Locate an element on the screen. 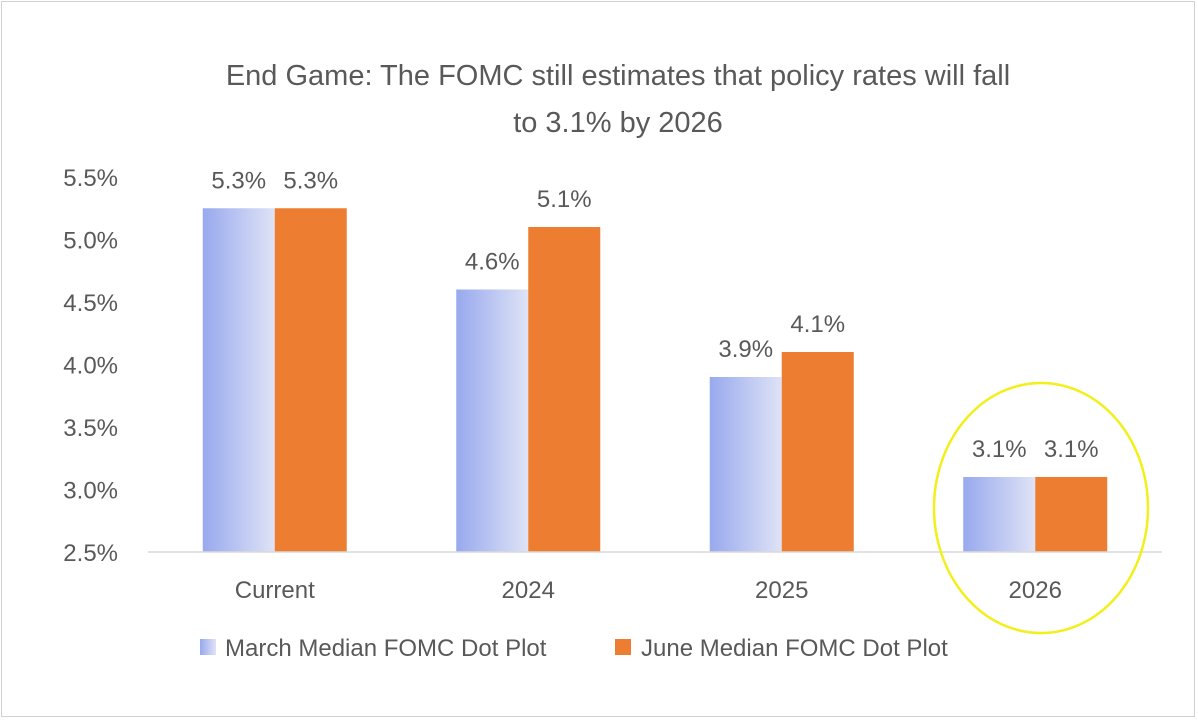  y-tick-label: 3.0% is located at coordinates (90, 491).